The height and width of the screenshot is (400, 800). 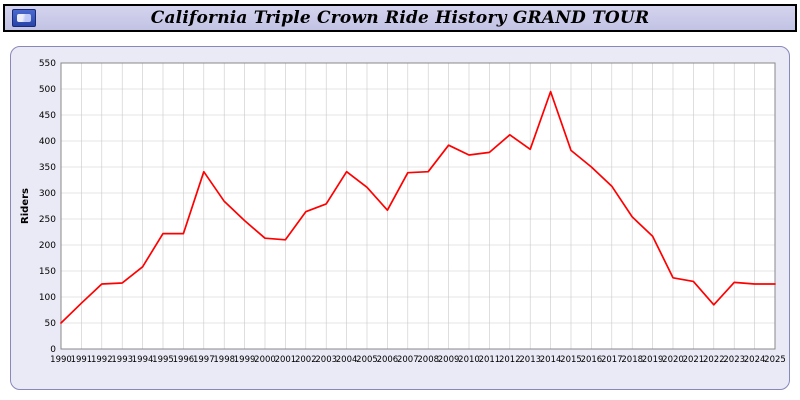 I want to click on x-tick-label: 2011, so click(x=490, y=360).